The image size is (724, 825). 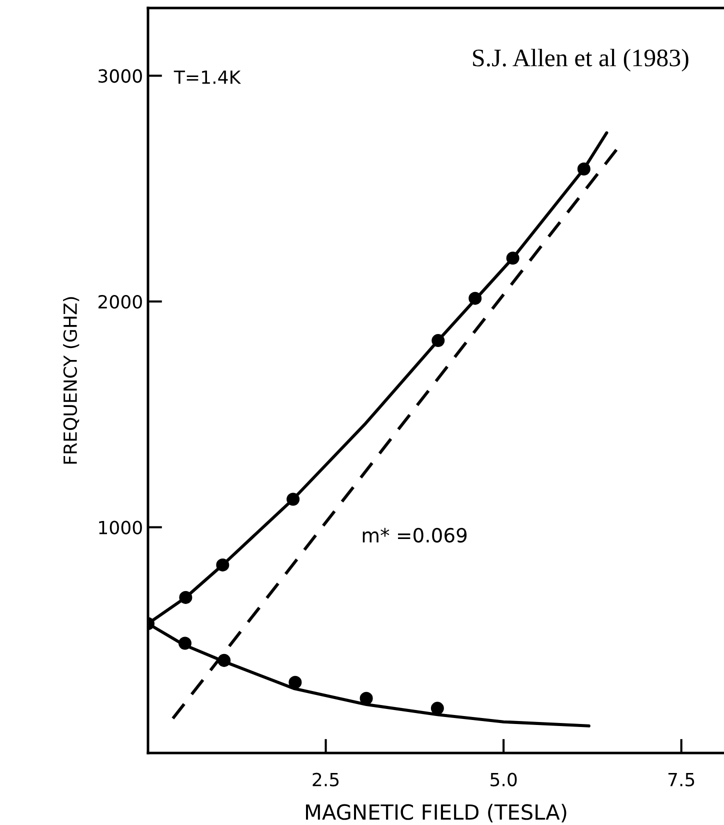 I want to click on y-tick-label: 3000, so click(x=120, y=76).